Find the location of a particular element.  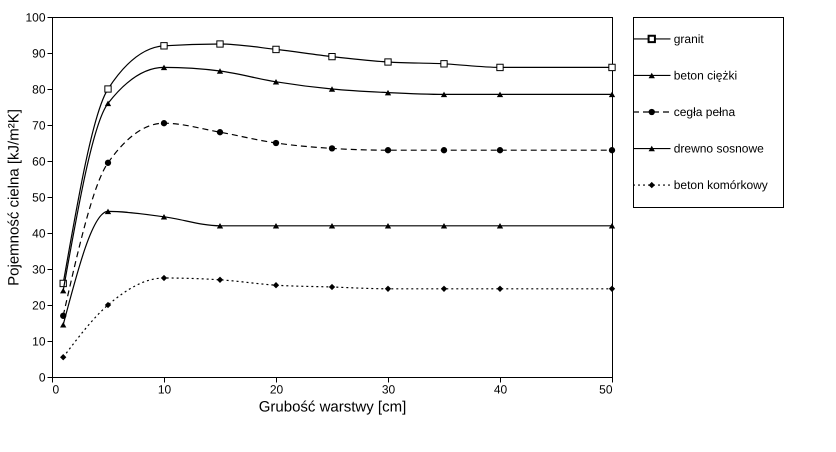

y-tick-label: 20 is located at coordinates (39, 305).